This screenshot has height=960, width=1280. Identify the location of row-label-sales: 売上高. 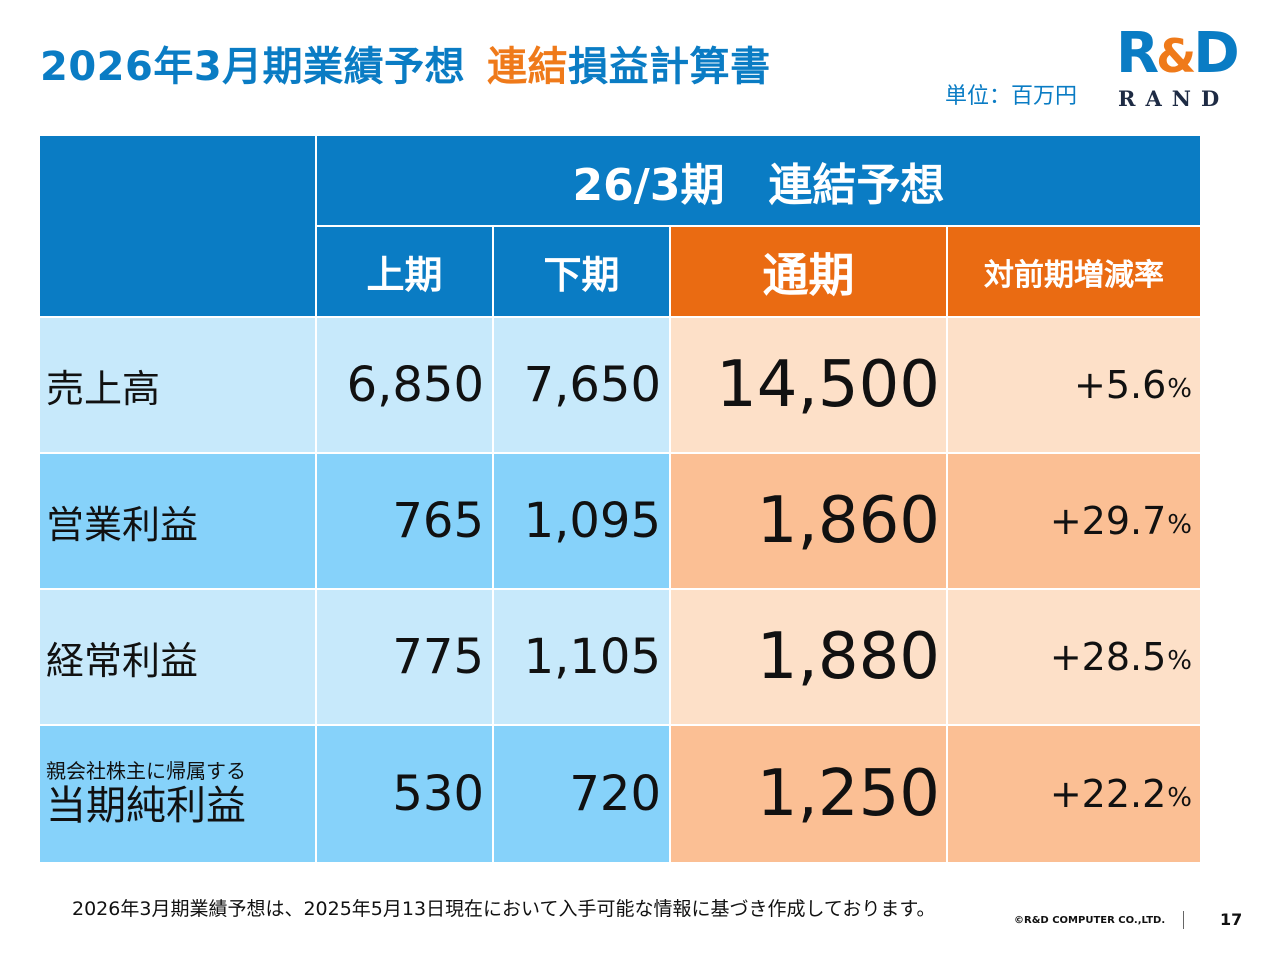
(177, 385).